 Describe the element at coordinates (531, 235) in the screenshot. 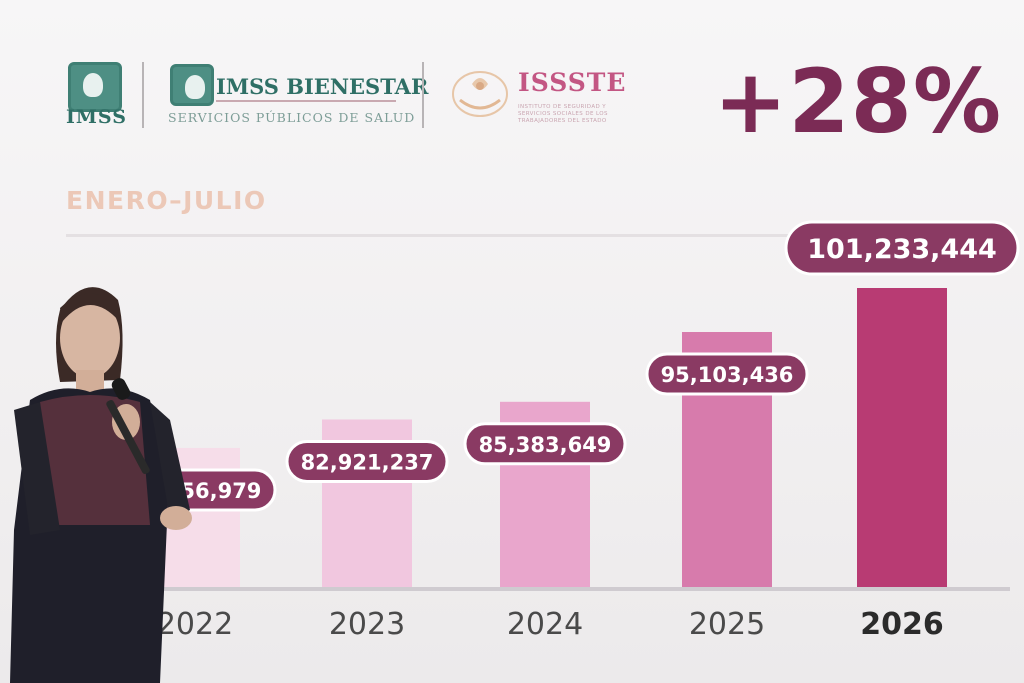

I see `chart-top-rule` at that location.